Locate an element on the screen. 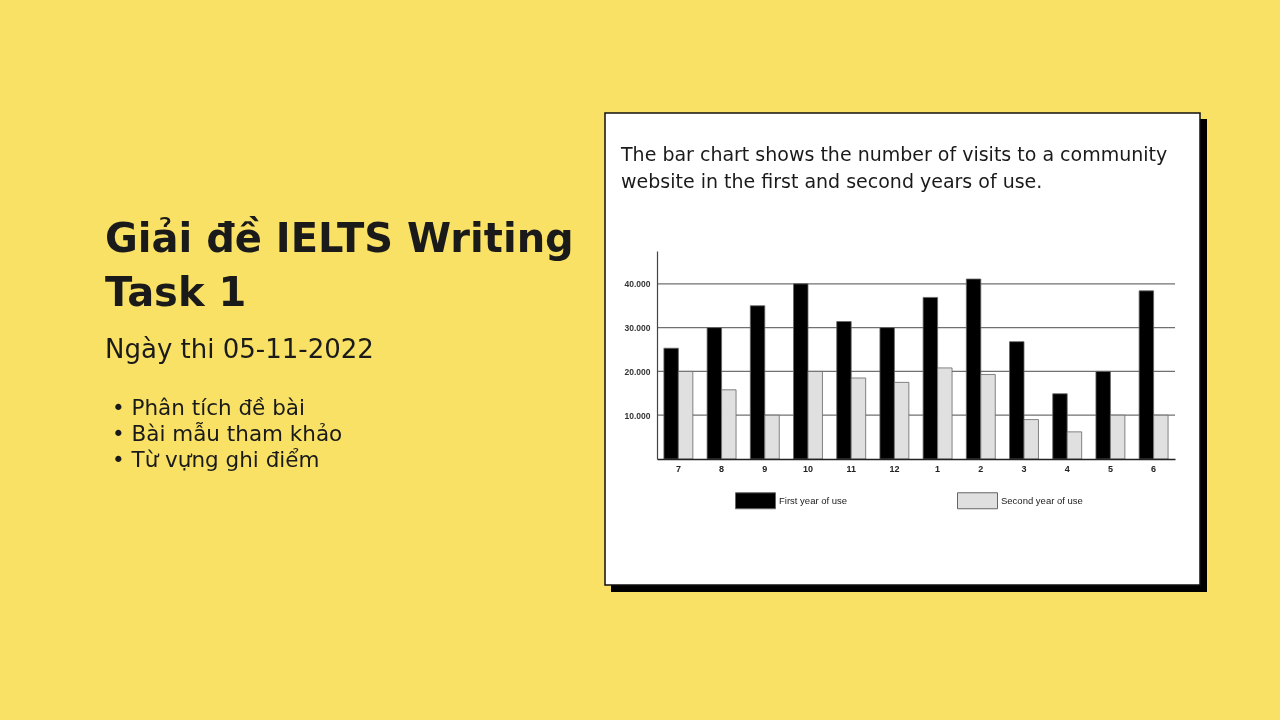  y-tick-label: 10.000 is located at coordinates (637, 415).